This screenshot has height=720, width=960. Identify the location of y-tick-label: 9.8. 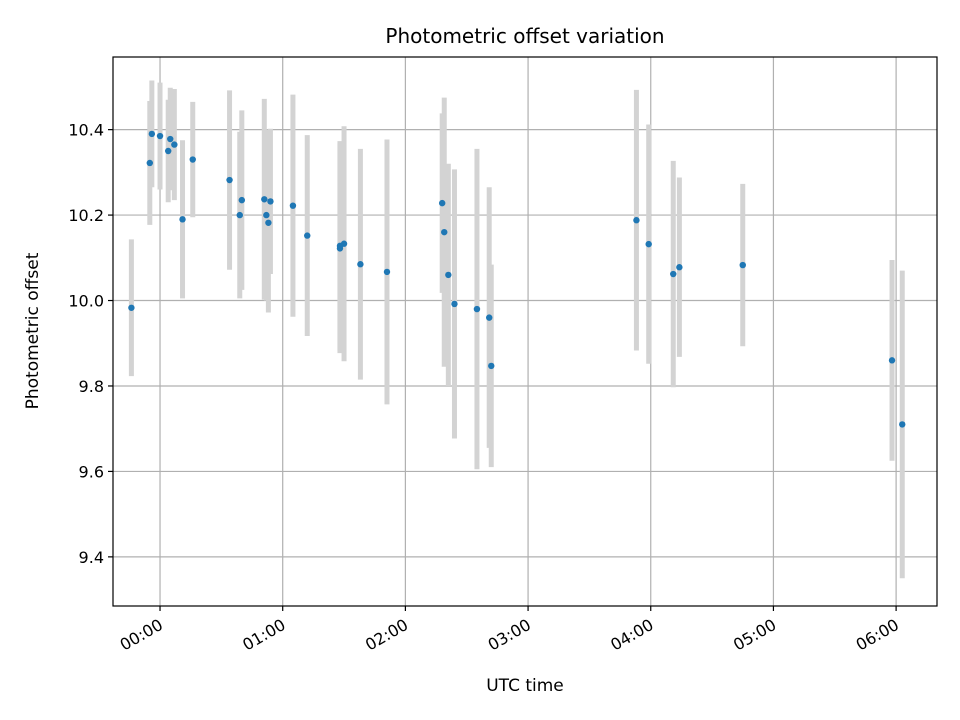
(91, 386).